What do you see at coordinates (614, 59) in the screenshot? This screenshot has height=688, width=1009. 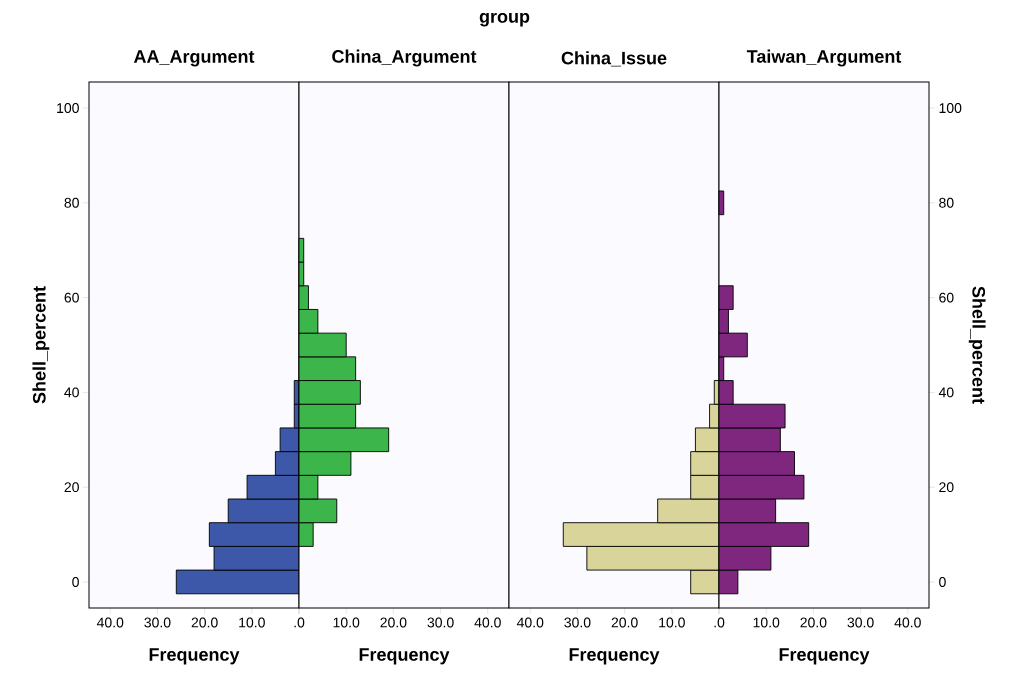 I see `chart-title: China_Issue` at bounding box center [614, 59].